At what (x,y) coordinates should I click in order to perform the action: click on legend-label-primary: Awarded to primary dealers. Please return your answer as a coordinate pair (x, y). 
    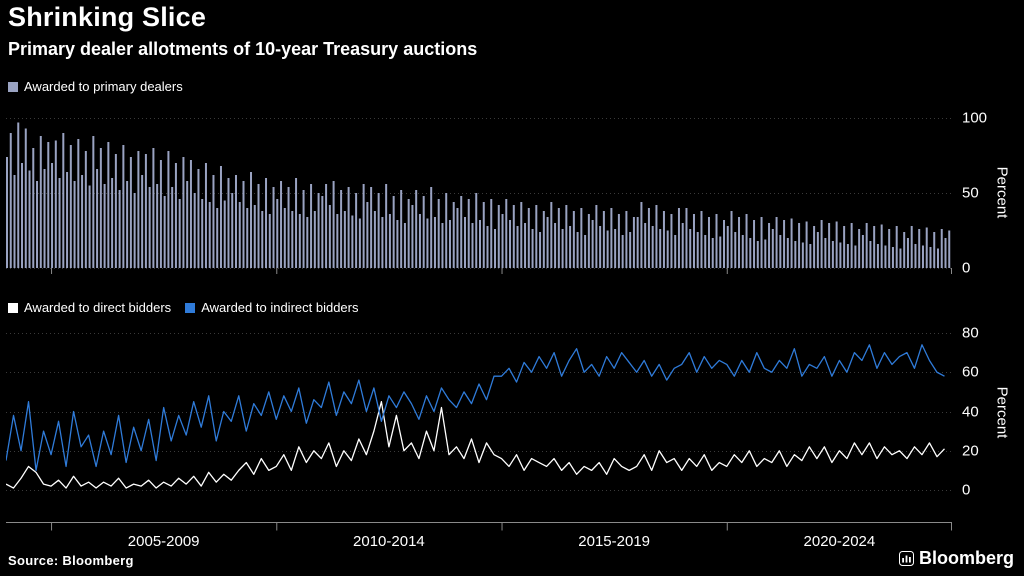
    Looking at the image, I should click on (103, 86).